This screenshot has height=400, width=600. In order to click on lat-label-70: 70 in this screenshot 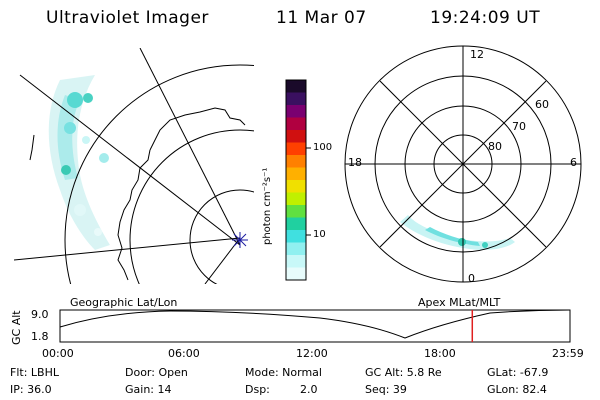, I will do `click(519, 126)`.